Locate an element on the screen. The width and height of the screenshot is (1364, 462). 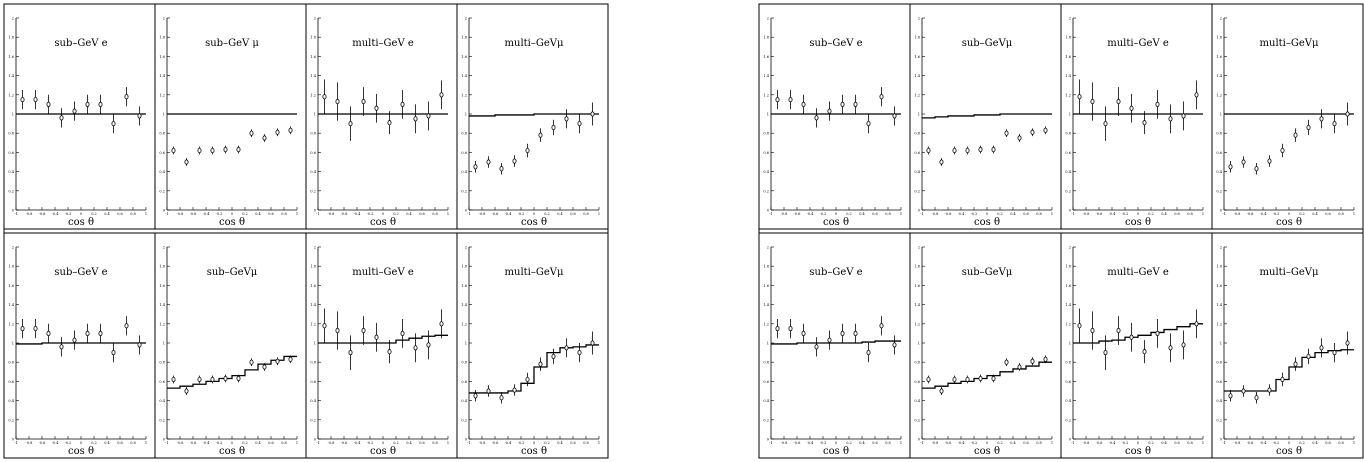
x-tick-label: 0 is located at coordinates (81, 443).